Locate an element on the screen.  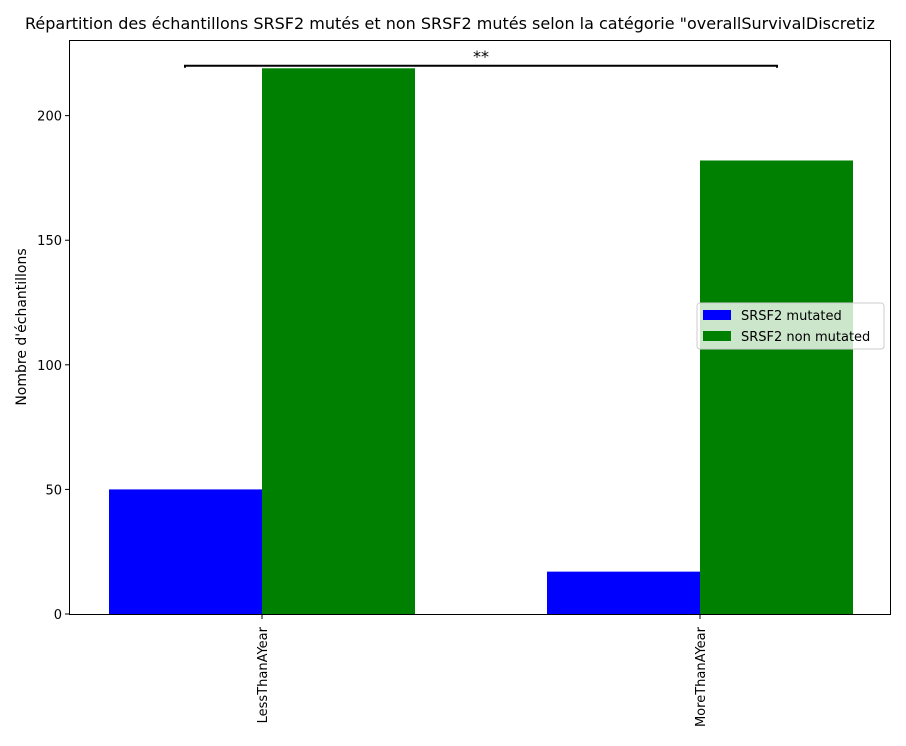
bar-non-mutated-MoreThanAYear is located at coordinates (776, 387).